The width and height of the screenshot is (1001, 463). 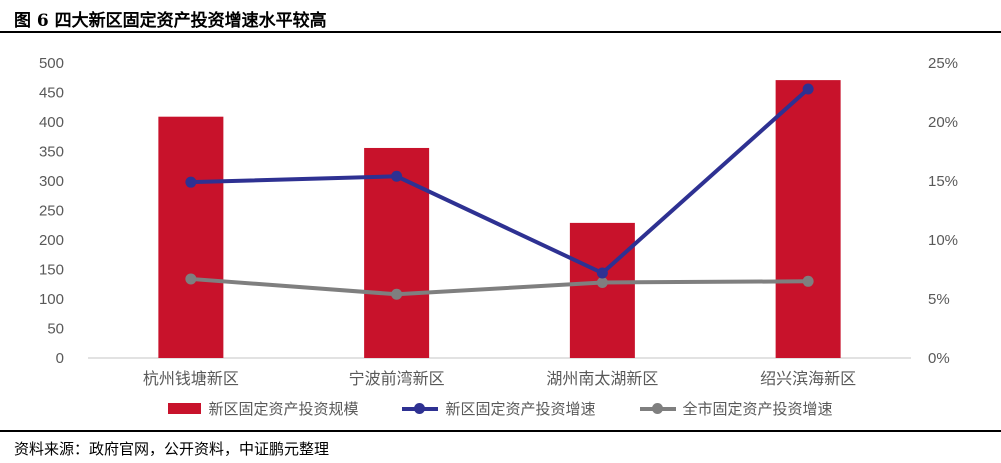 I want to click on x-category-label: 湖州南太湖新区, so click(x=602, y=379).